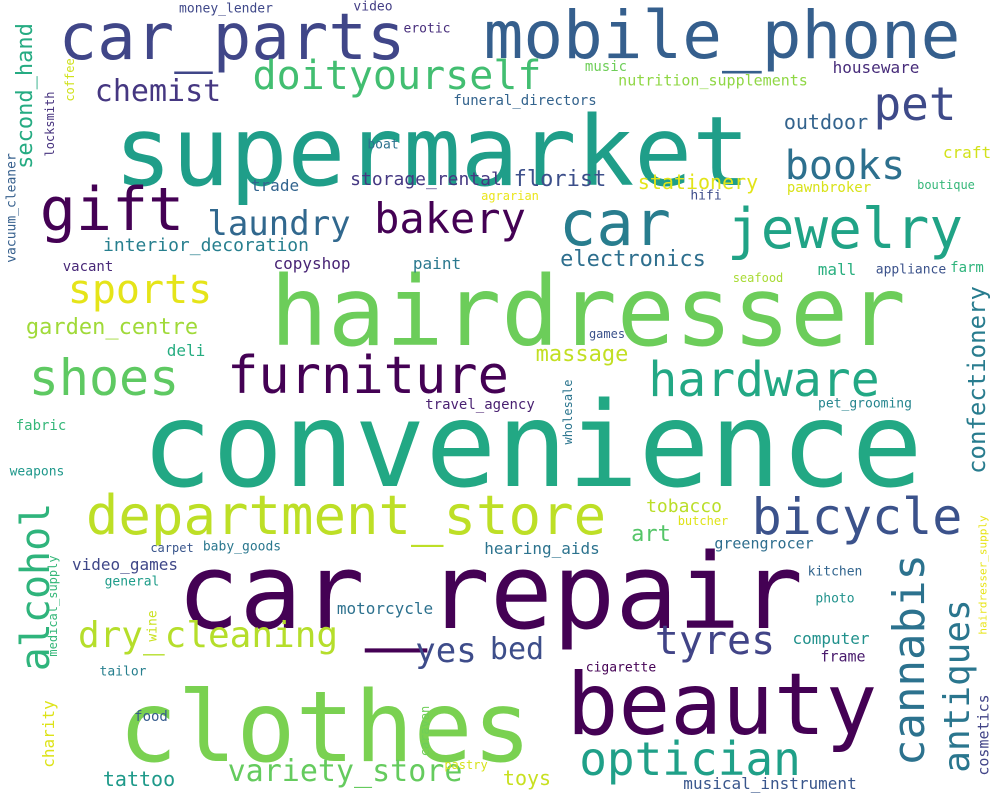 The height and width of the screenshot is (800, 1000). What do you see at coordinates (345, 771) in the screenshot?
I see `word-variety-store: variety_store` at bounding box center [345, 771].